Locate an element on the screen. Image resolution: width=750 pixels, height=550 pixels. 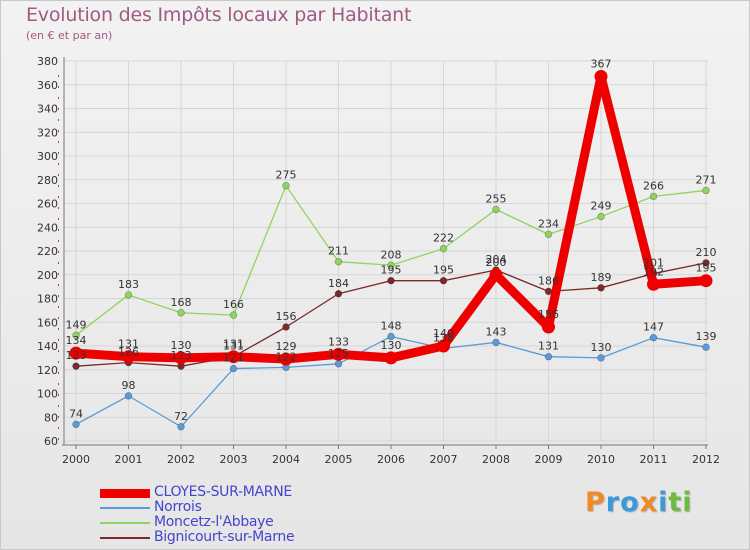
x-tick-label: 2000 is located at coordinates (76, 459).